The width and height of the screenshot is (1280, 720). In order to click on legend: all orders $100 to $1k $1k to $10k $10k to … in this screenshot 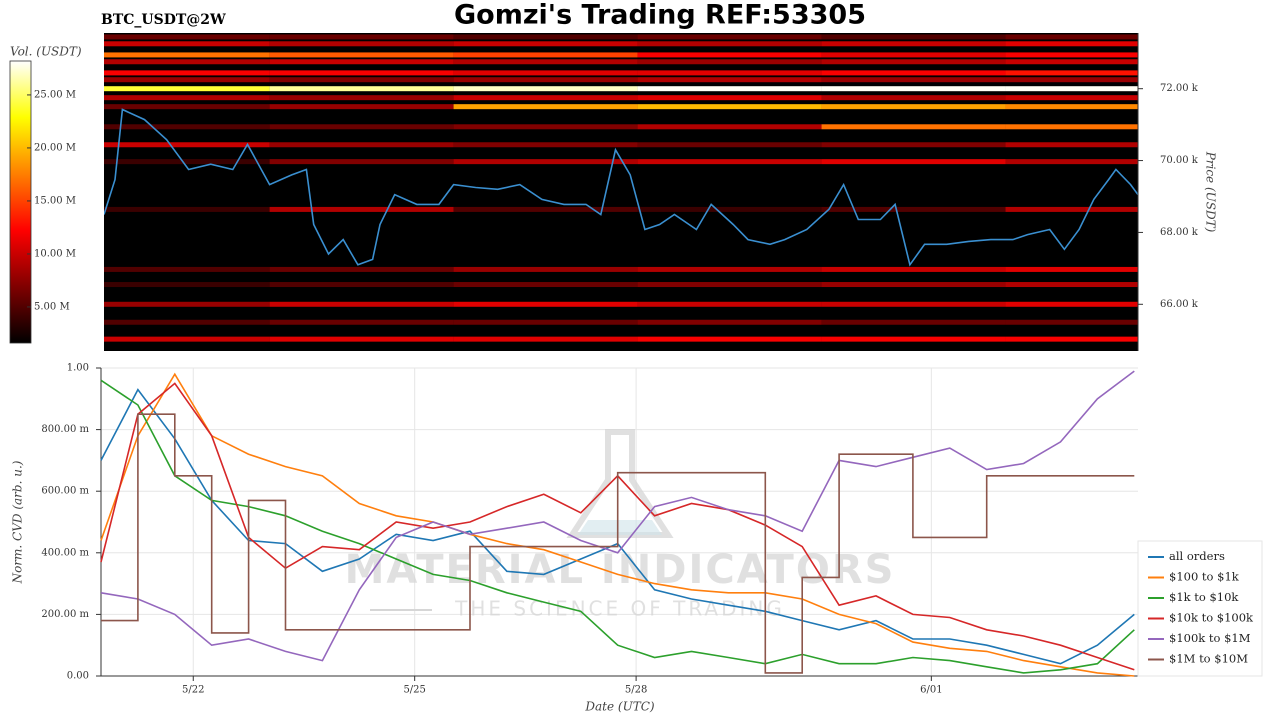, I will do `click(1200, 608)`.